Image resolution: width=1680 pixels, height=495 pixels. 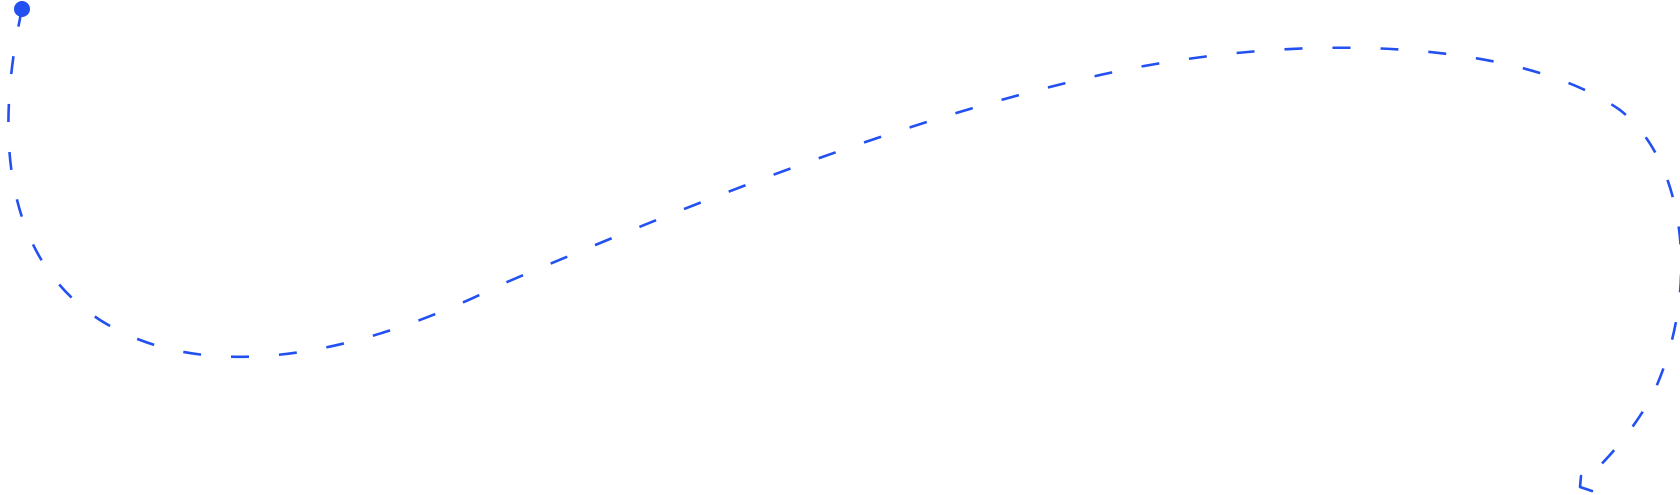 I want to click on end-arrowhead-icon, so click(x=1586, y=483).